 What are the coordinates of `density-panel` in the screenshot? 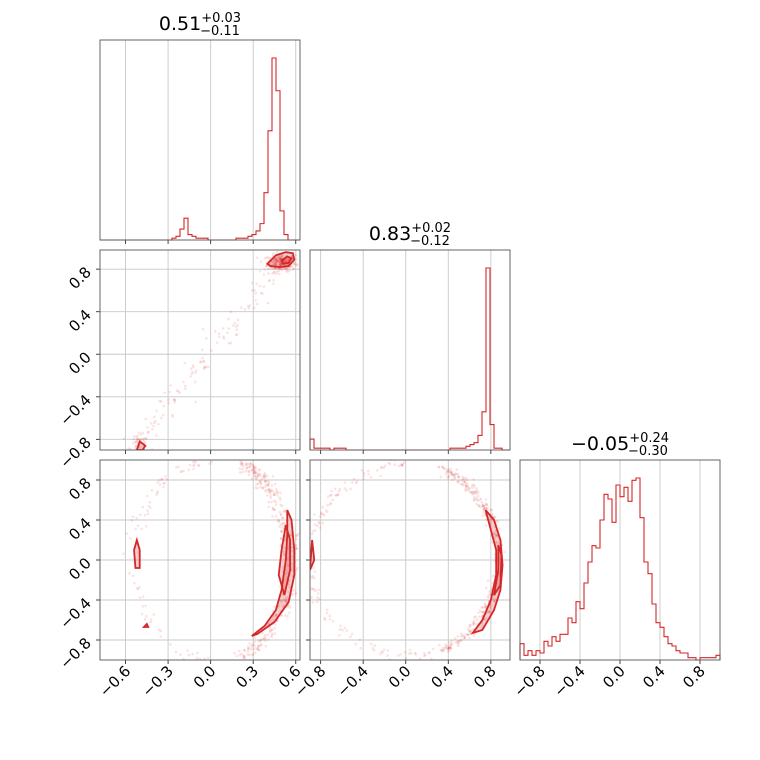 It's located at (408, 560).